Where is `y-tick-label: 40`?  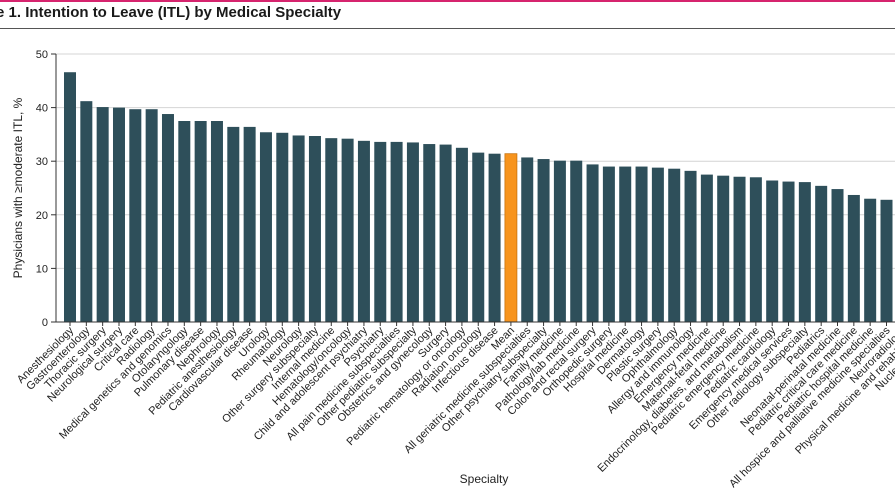 y-tick-label: 40 is located at coordinates (42, 109).